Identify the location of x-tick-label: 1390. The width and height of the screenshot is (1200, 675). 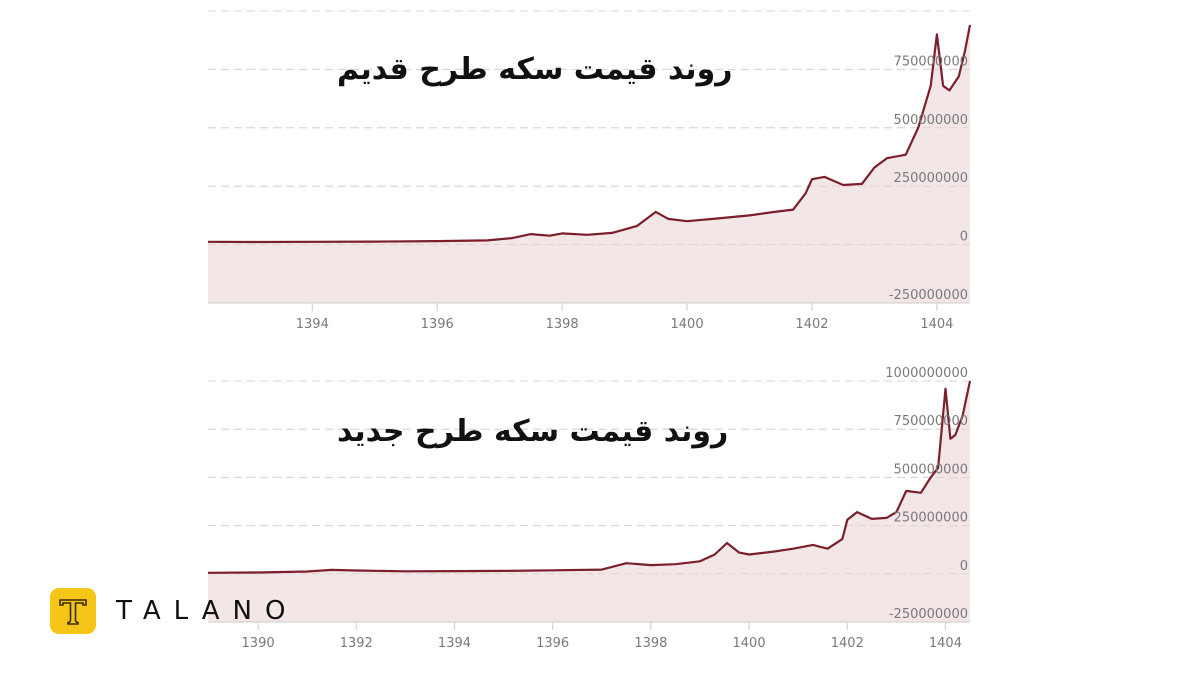
(258, 643).